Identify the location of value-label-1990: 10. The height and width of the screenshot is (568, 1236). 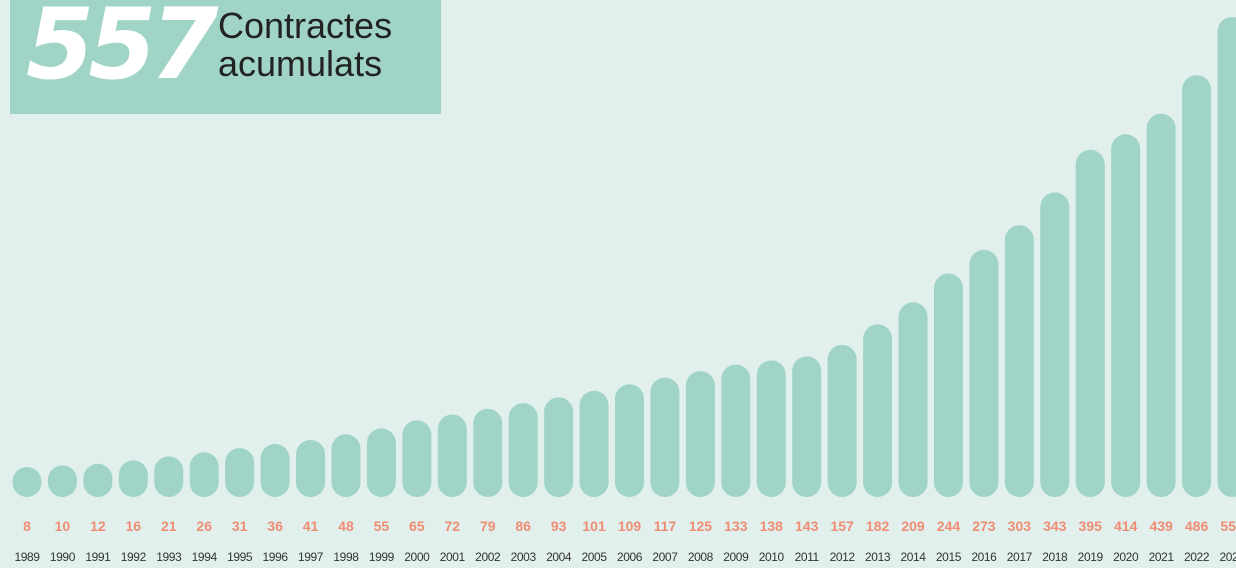
(63, 526).